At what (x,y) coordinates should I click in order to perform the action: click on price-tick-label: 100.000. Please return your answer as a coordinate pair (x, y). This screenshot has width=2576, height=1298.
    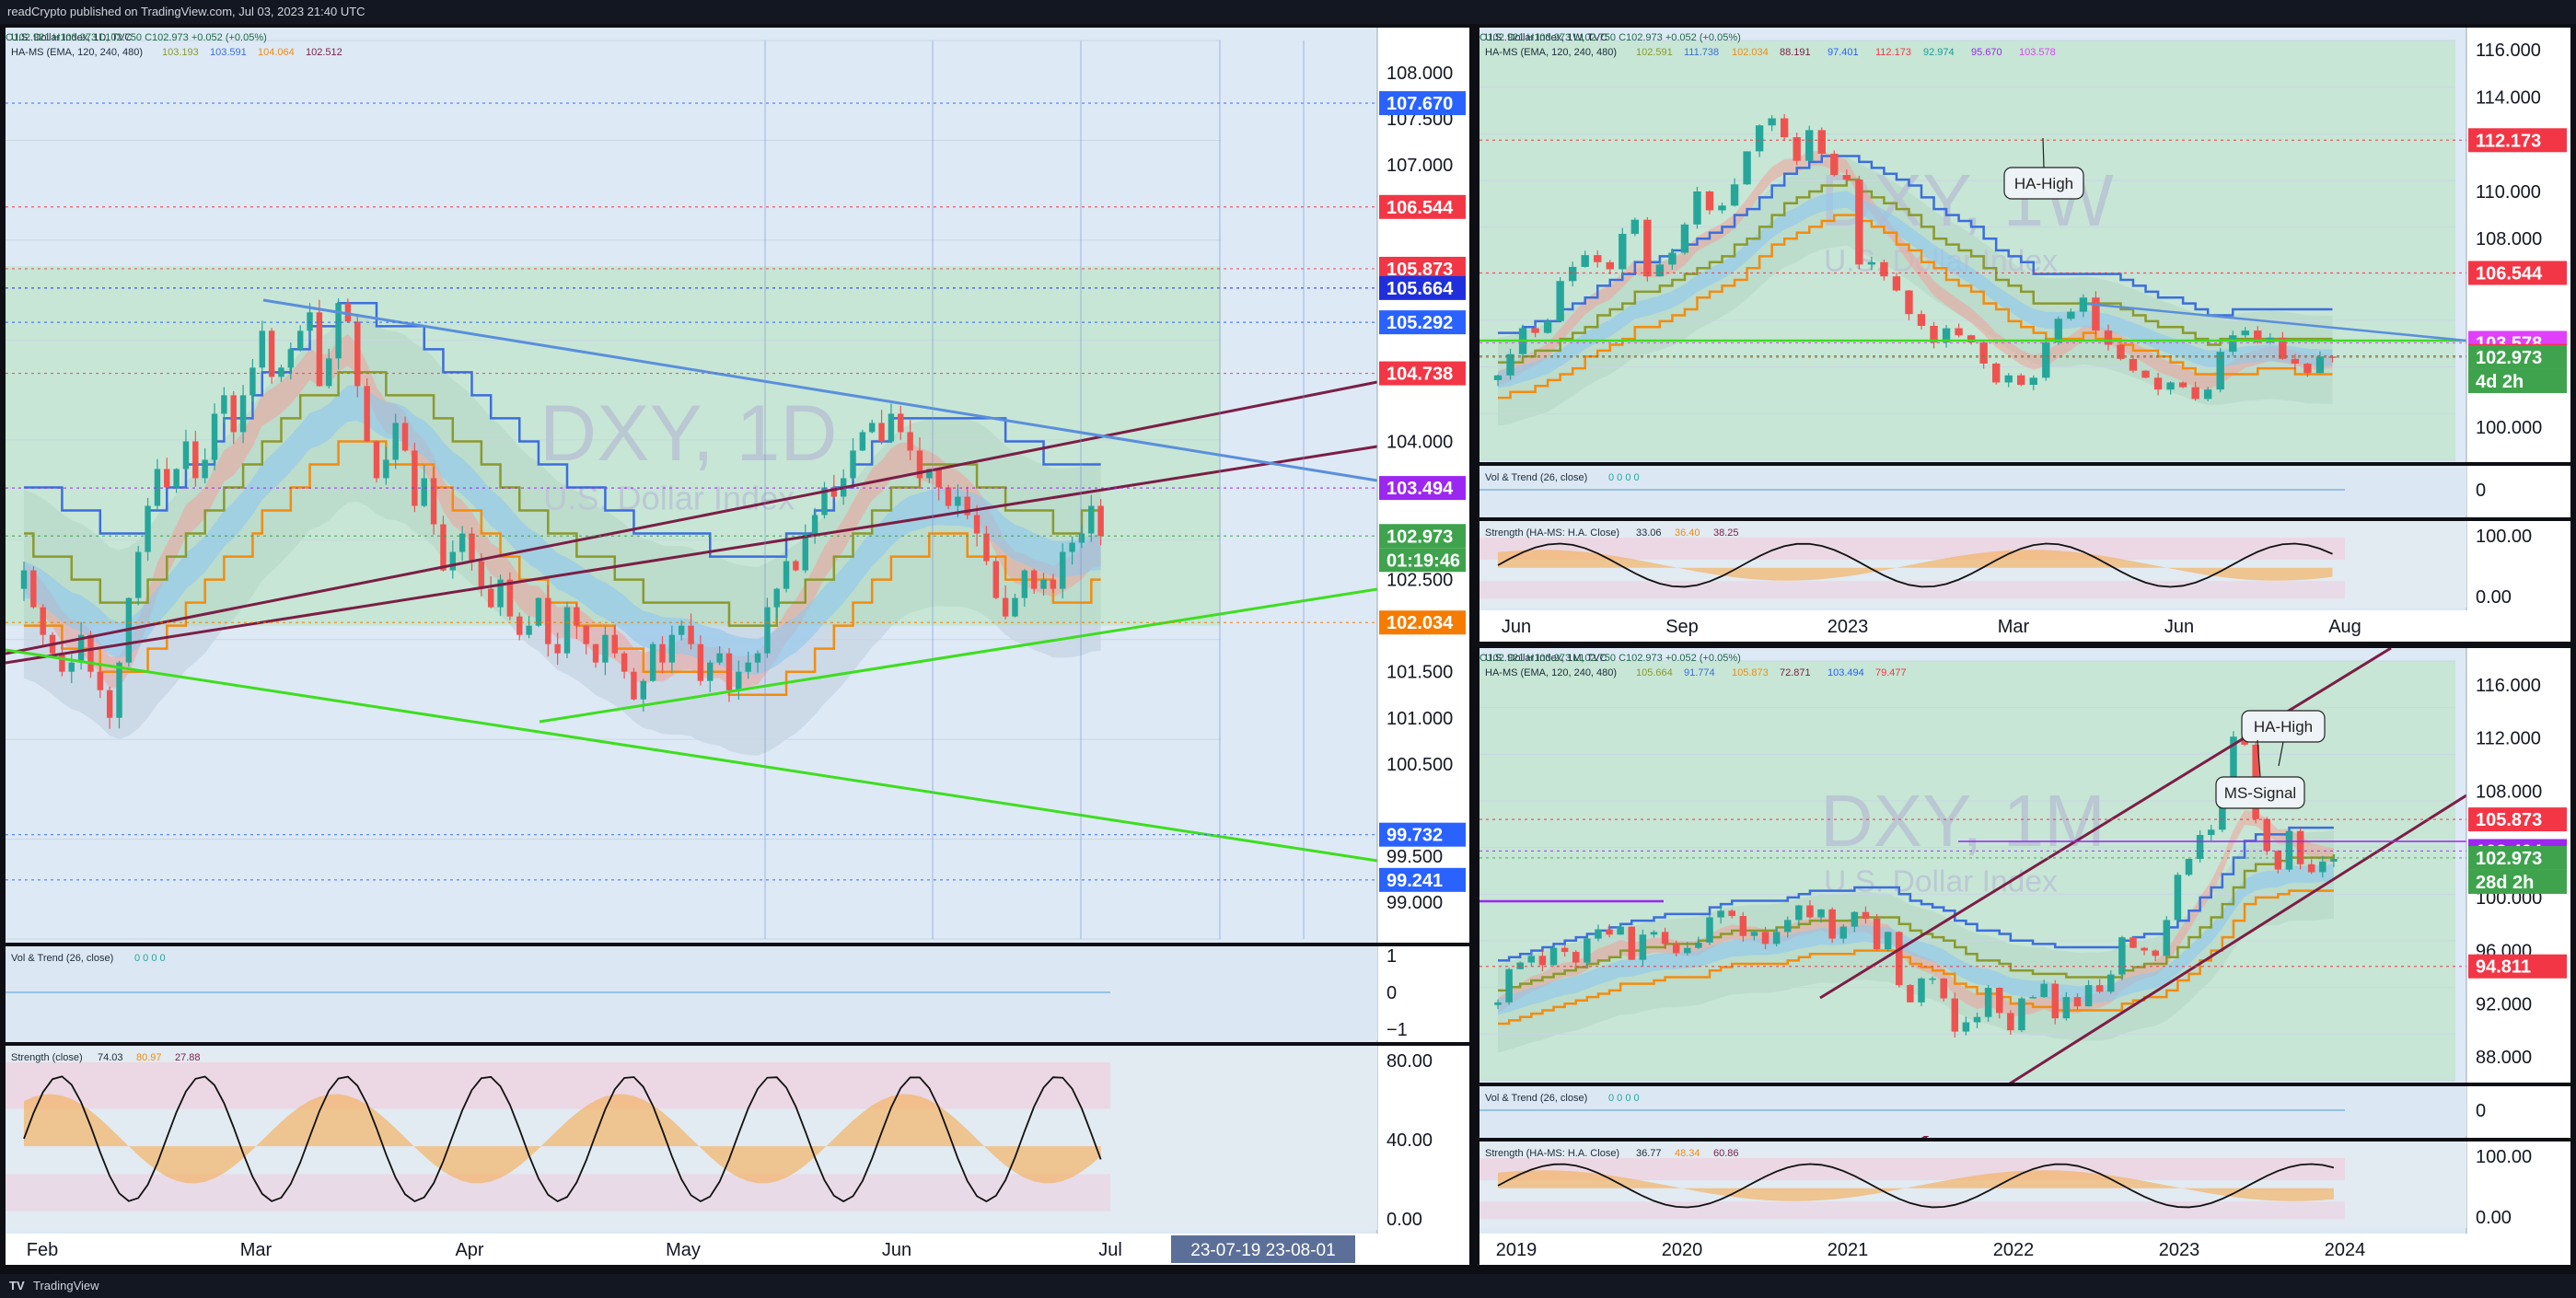
    Looking at the image, I should click on (2509, 428).